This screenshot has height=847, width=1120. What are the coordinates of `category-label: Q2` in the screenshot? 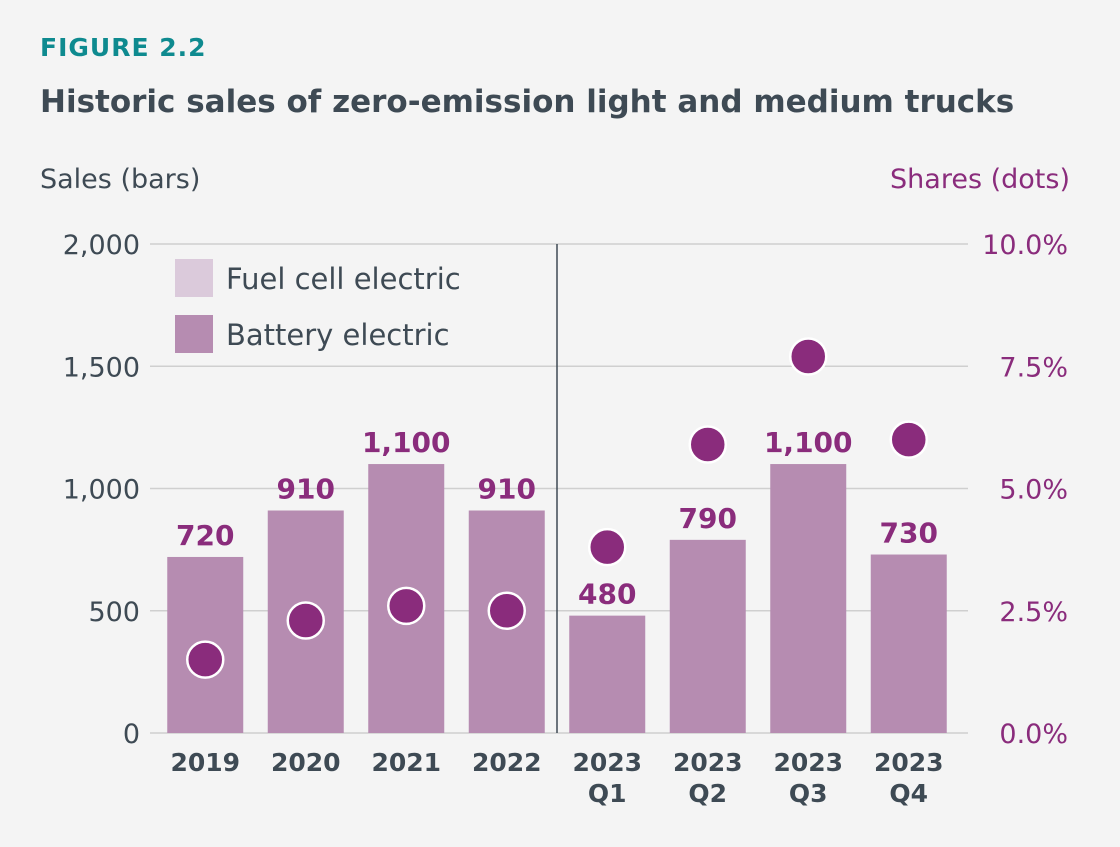 It's located at (707, 793).